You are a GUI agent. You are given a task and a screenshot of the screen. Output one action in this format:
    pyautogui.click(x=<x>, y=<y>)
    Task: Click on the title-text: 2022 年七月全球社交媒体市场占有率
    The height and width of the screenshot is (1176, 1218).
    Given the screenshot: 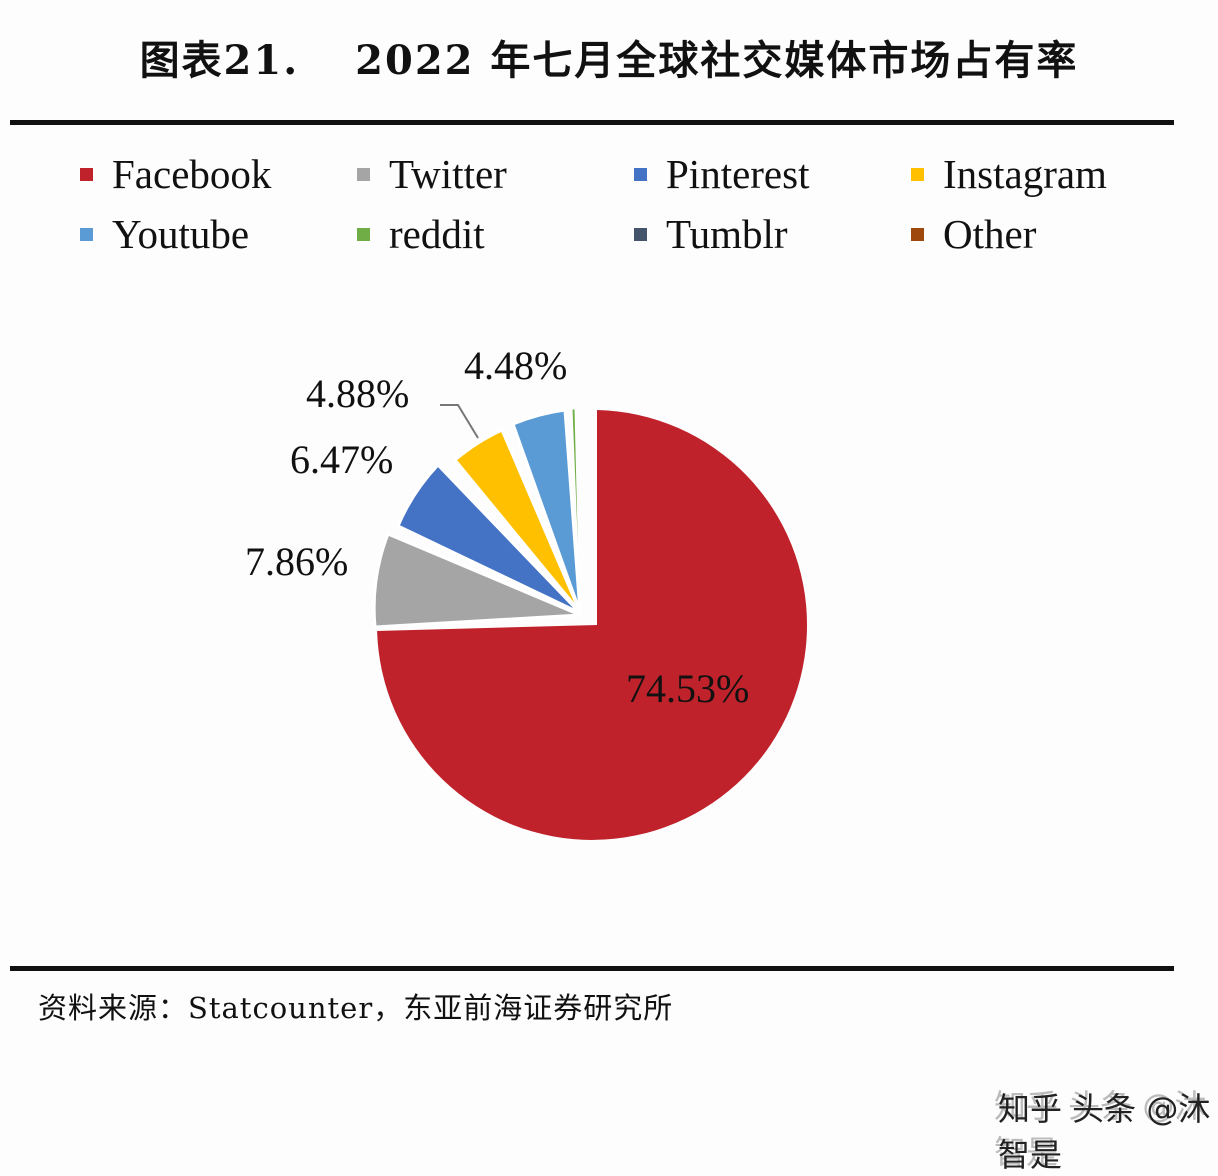 What is the action you would take?
    pyautogui.click(x=717, y=60)
    